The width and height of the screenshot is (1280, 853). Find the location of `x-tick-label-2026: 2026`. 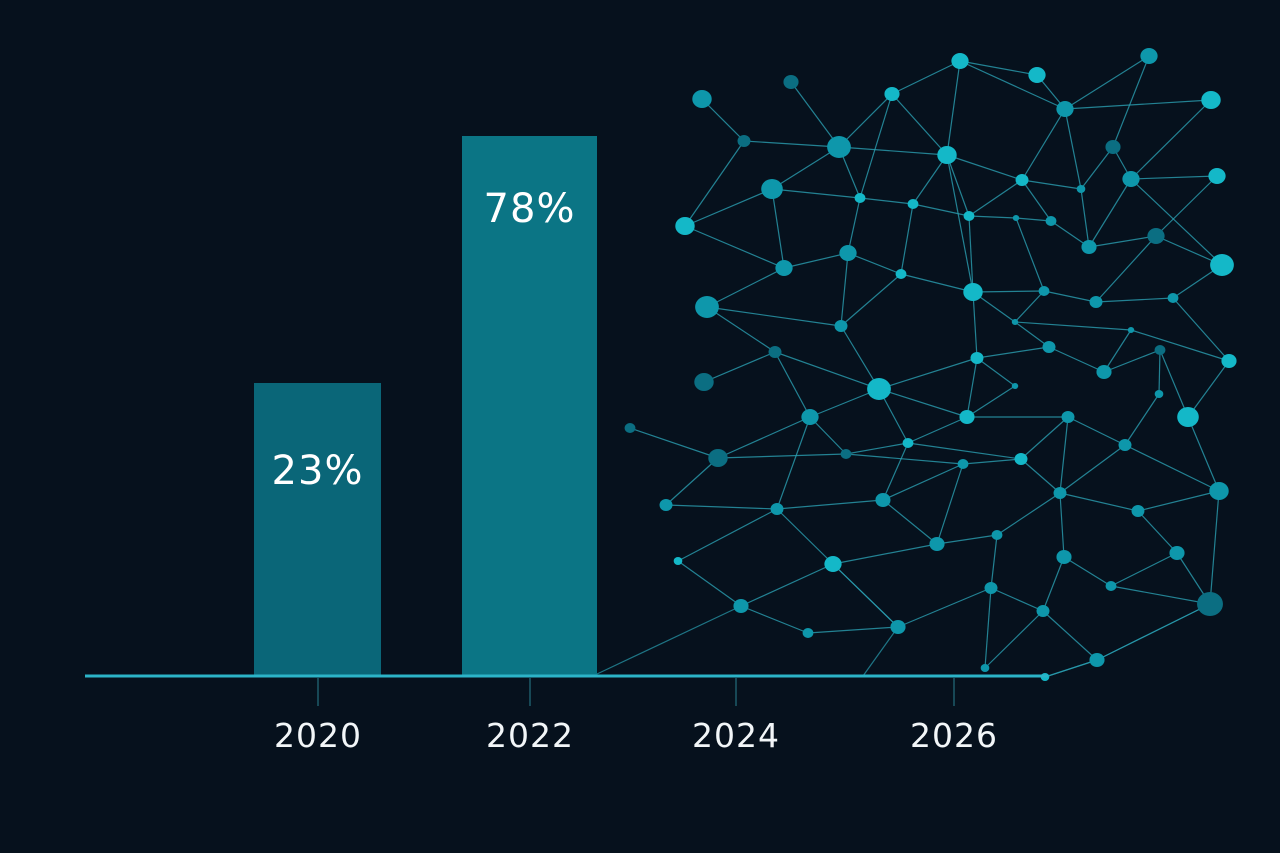

x-tick-label-2026: 2026 is located at coordinates (954, 735).